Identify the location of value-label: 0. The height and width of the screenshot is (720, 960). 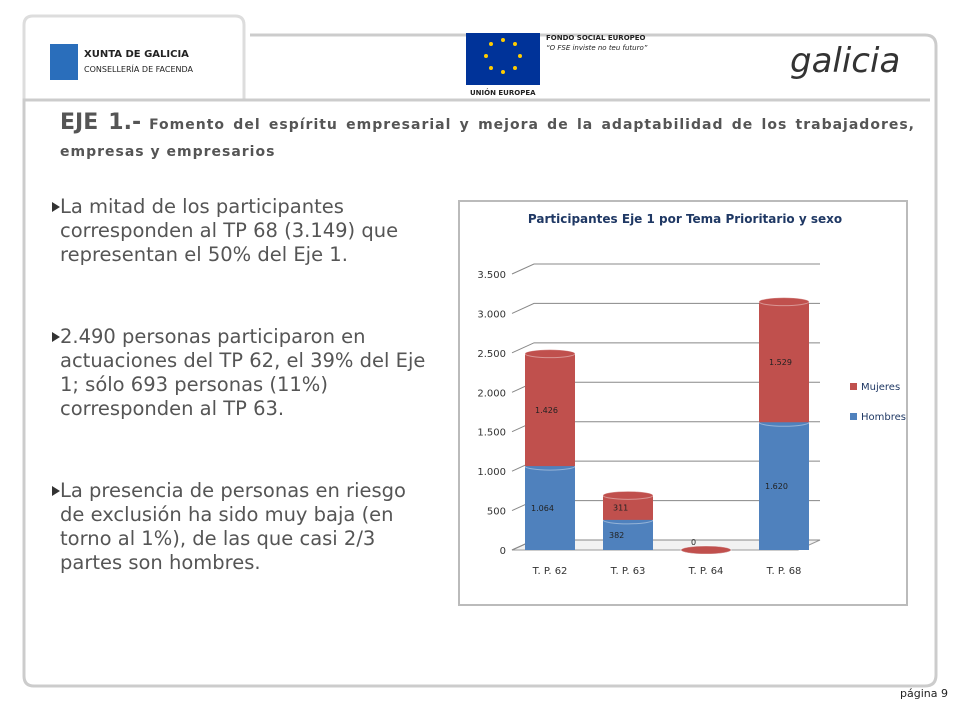
(693, 542).